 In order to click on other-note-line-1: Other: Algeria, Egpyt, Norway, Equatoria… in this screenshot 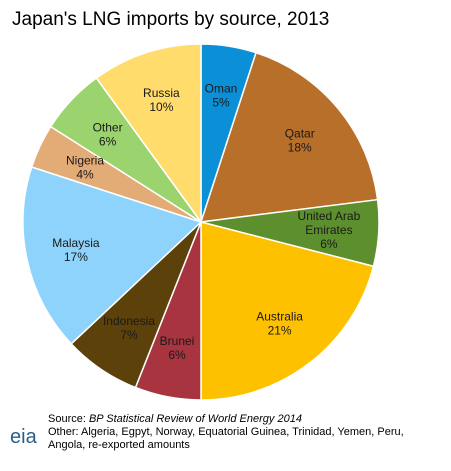, I will do `click(226, 432)`.